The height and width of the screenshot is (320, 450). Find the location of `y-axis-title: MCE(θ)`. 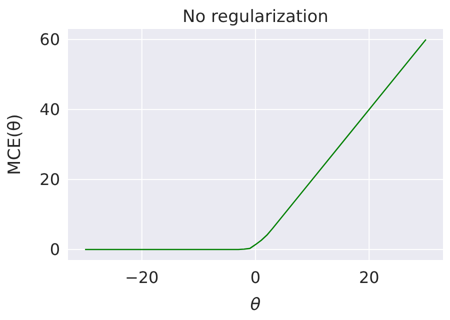

y-axis-title: MCE(θ) is located at coordinates (15, 144).